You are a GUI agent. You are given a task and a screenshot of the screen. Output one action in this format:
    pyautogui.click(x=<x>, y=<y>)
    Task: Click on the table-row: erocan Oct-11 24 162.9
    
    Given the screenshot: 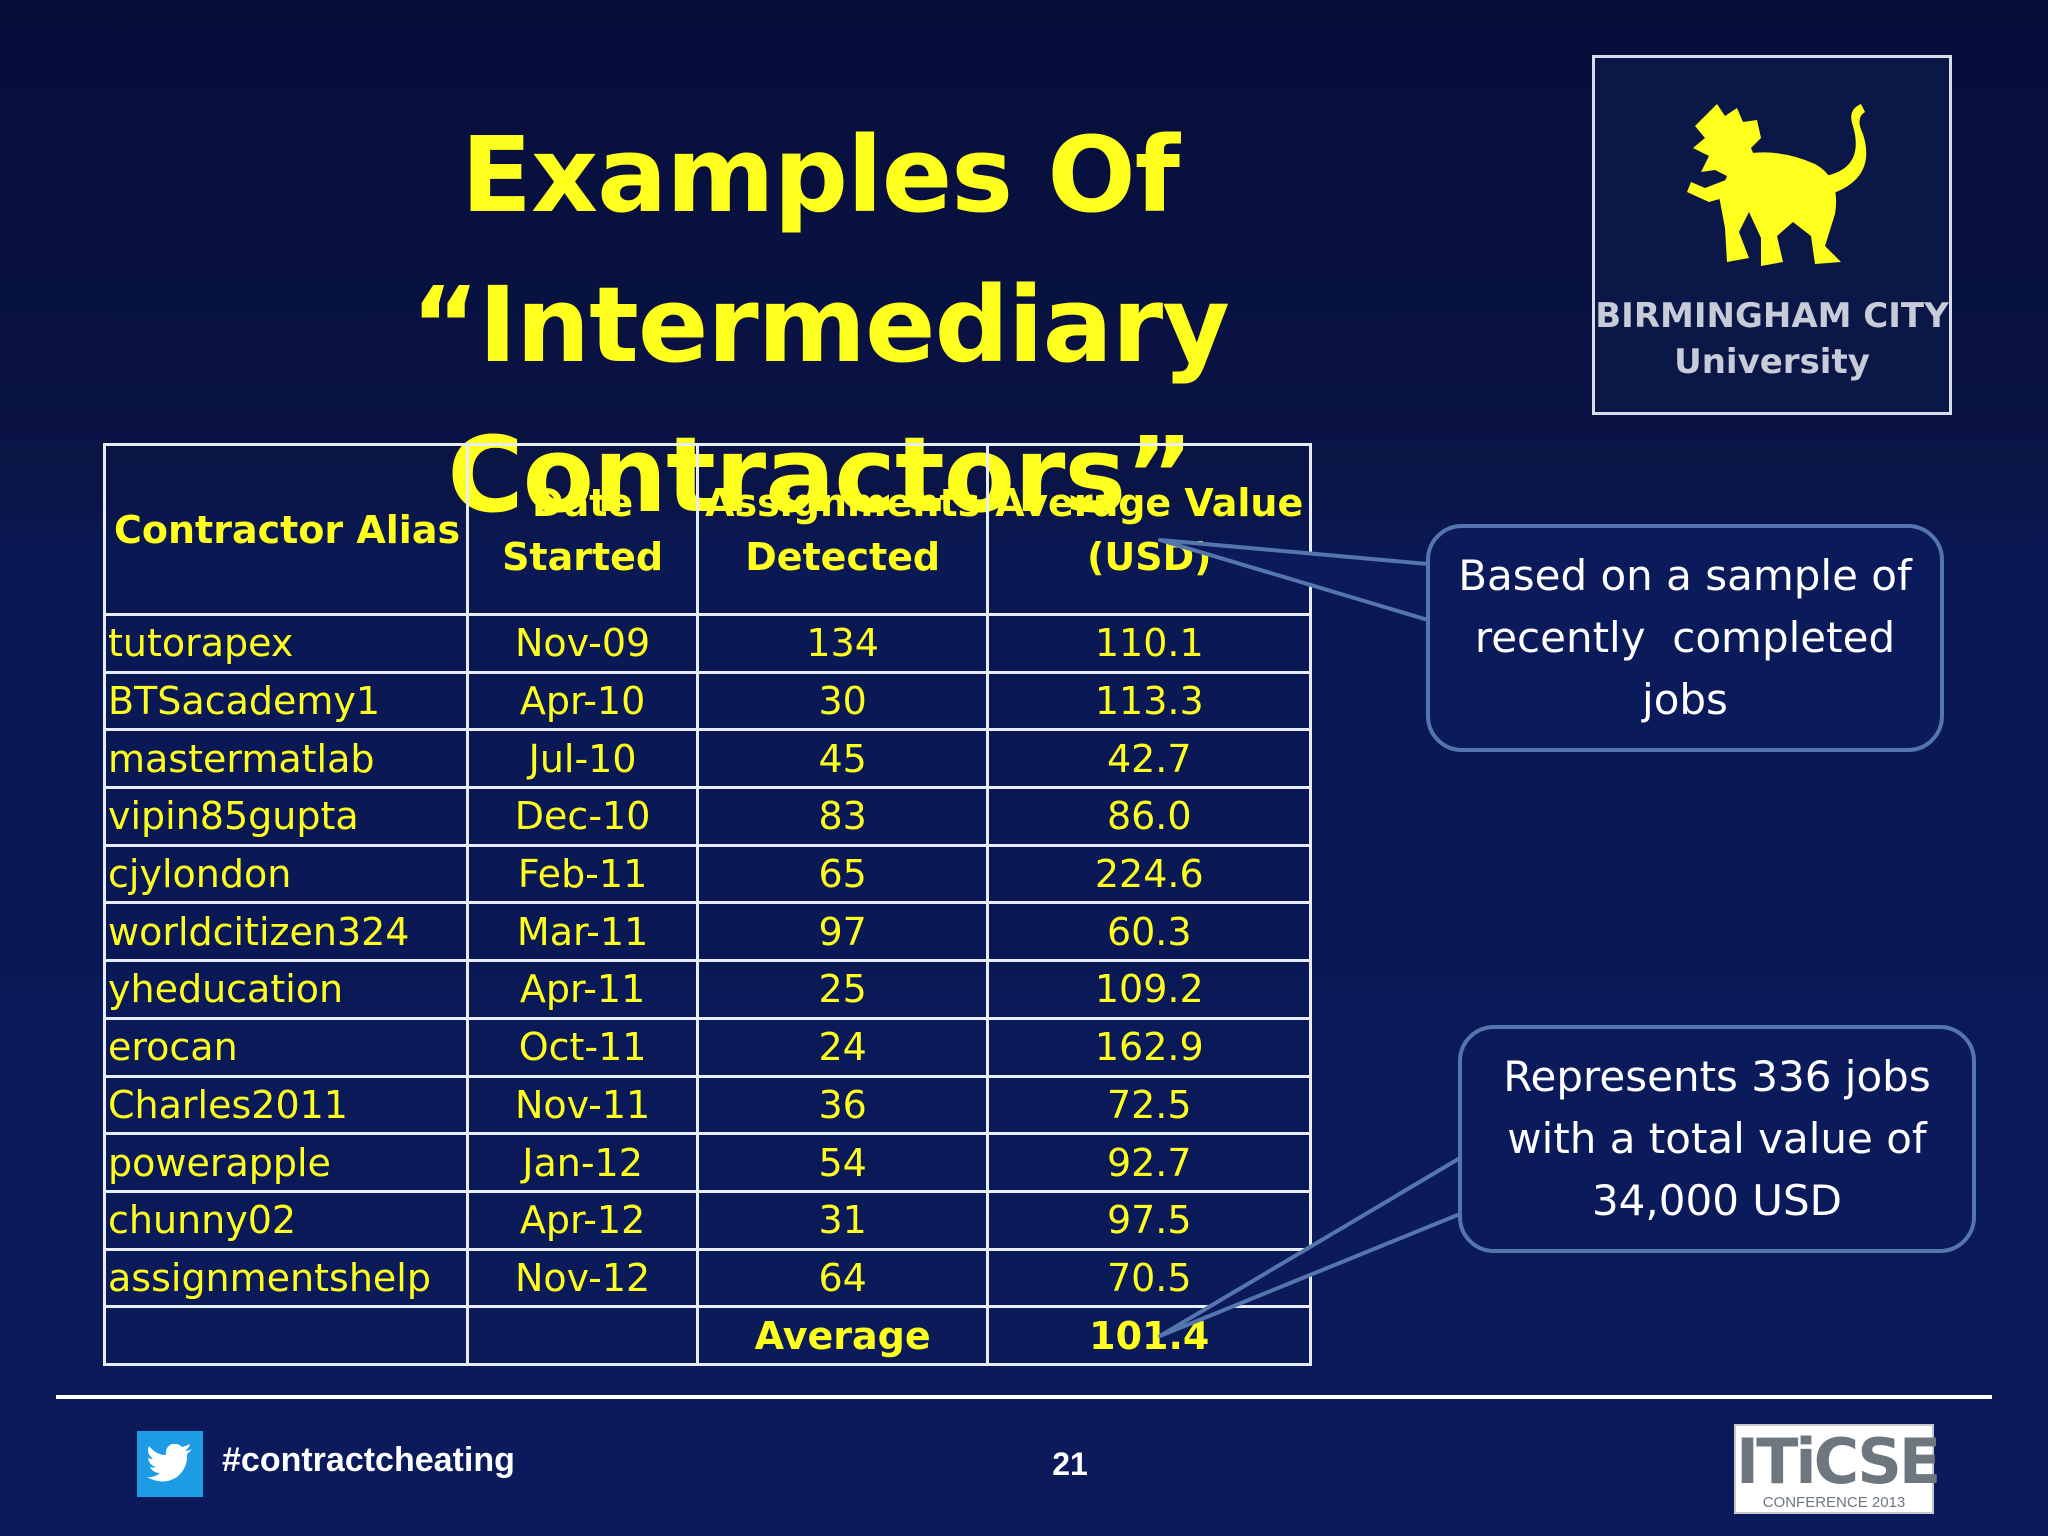 What is the action you would take?
    pyautogui.click(x=707, y=1047)
    